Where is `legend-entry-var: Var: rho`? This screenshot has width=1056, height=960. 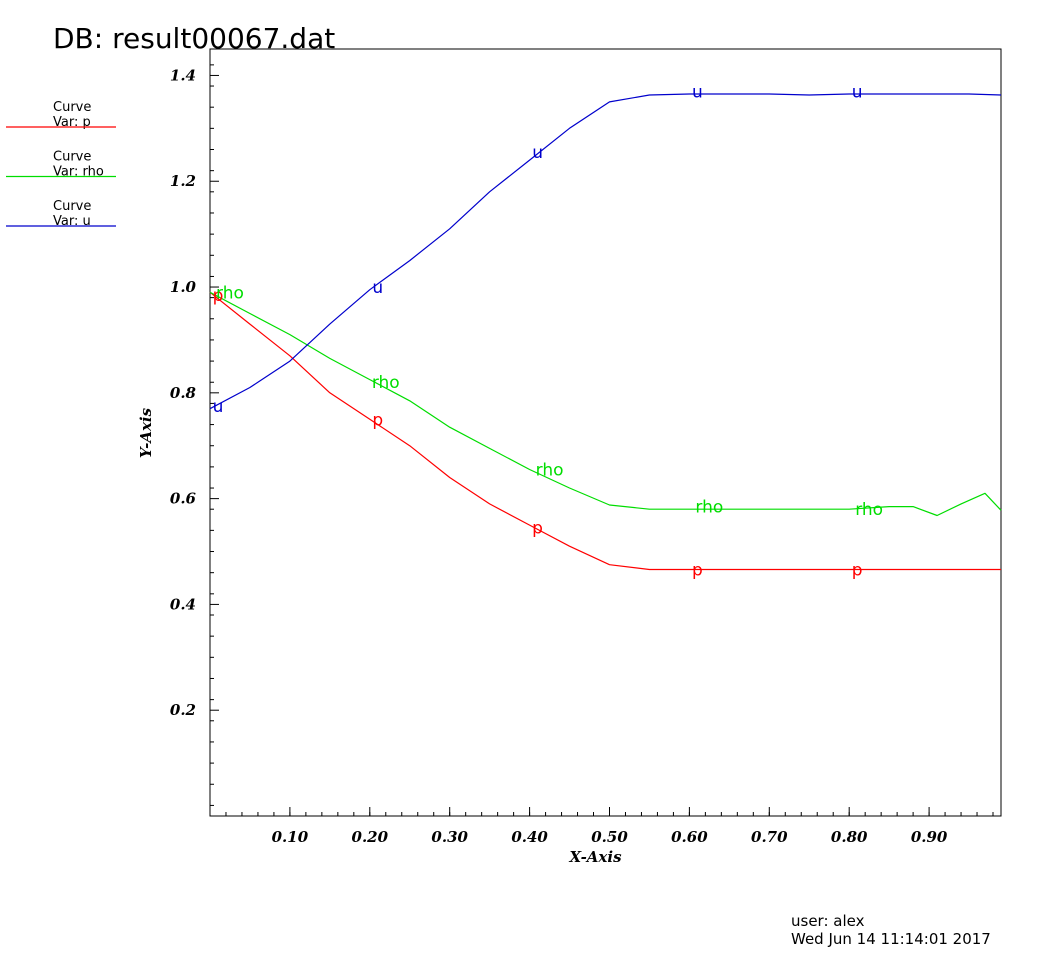 legend-entry-var: Var: rho is located at coordinates (78, 172).